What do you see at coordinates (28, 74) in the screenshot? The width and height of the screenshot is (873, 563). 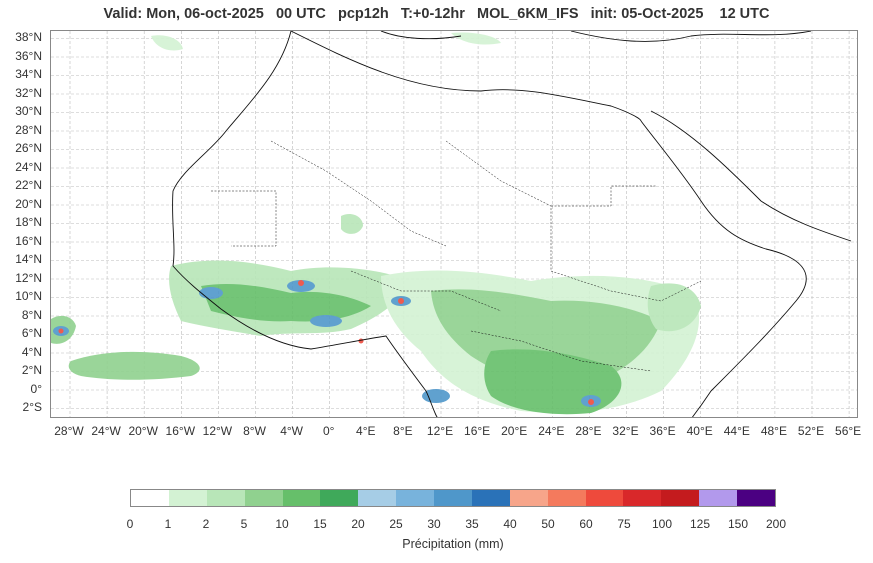 I see `latitude-label: 34°N` at bounding box center [28, 74].